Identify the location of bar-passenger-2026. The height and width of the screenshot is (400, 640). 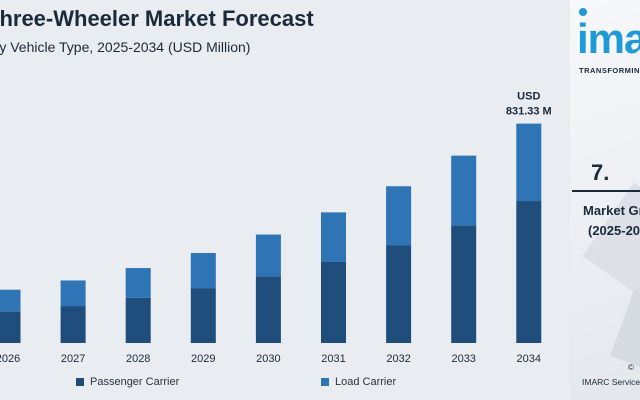
(10, 327).